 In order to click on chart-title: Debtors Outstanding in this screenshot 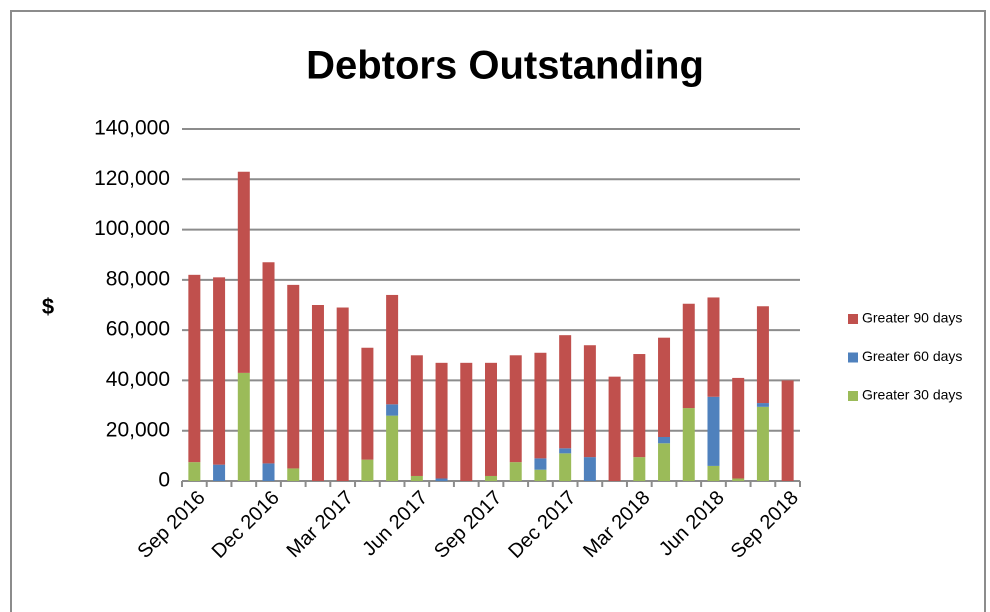, I will do `click(505, 66)`.